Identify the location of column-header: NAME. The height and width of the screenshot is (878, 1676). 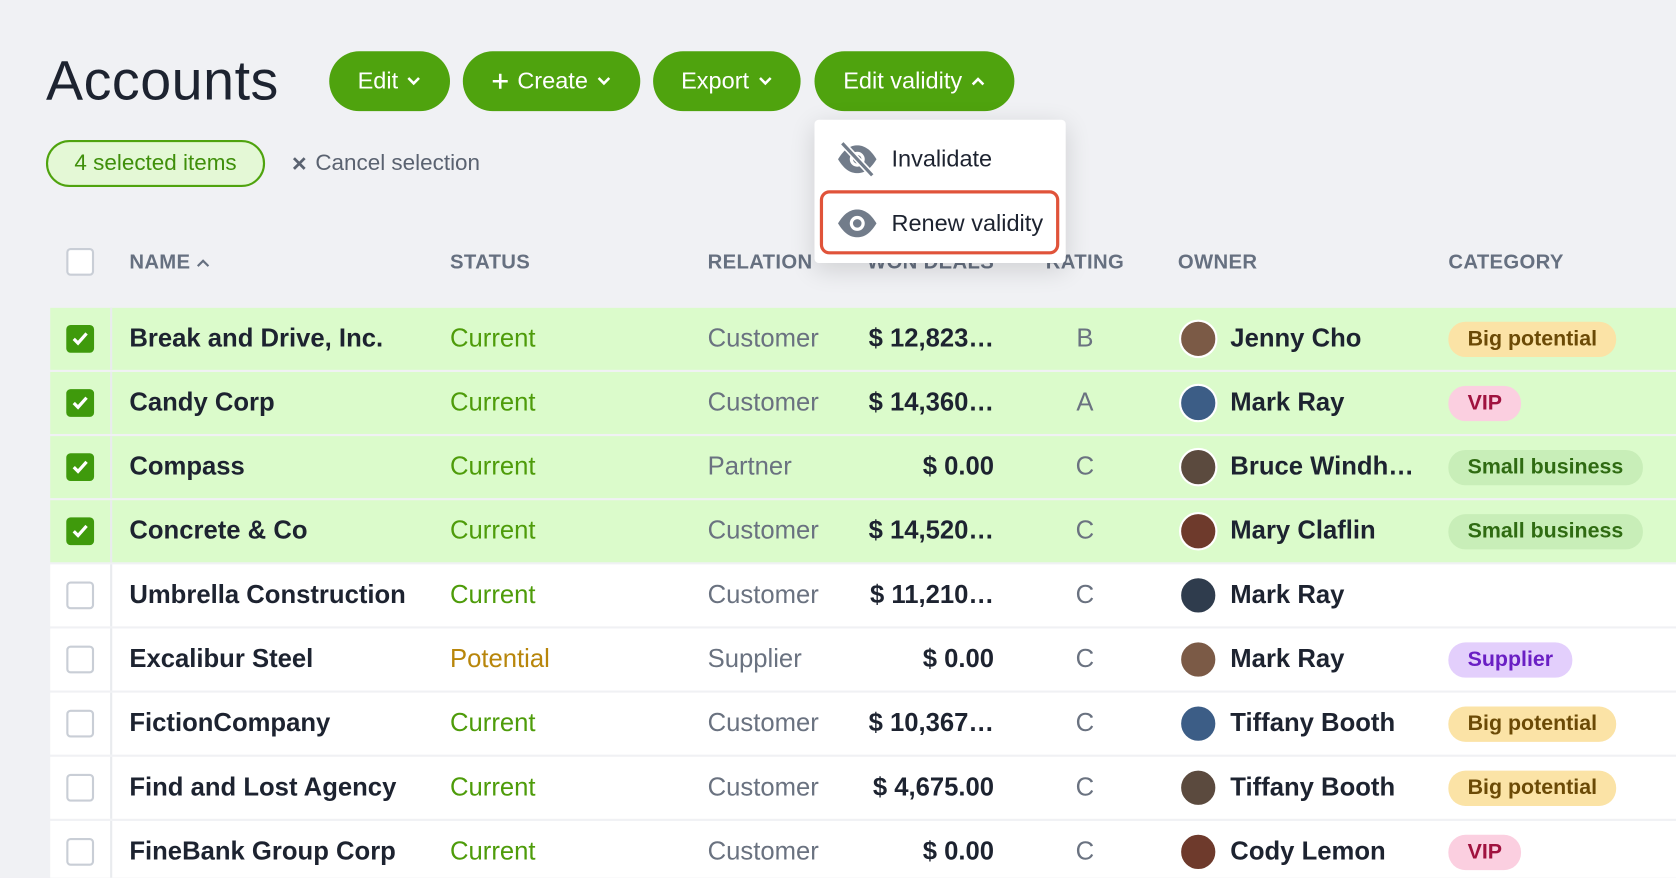
(169, 263).